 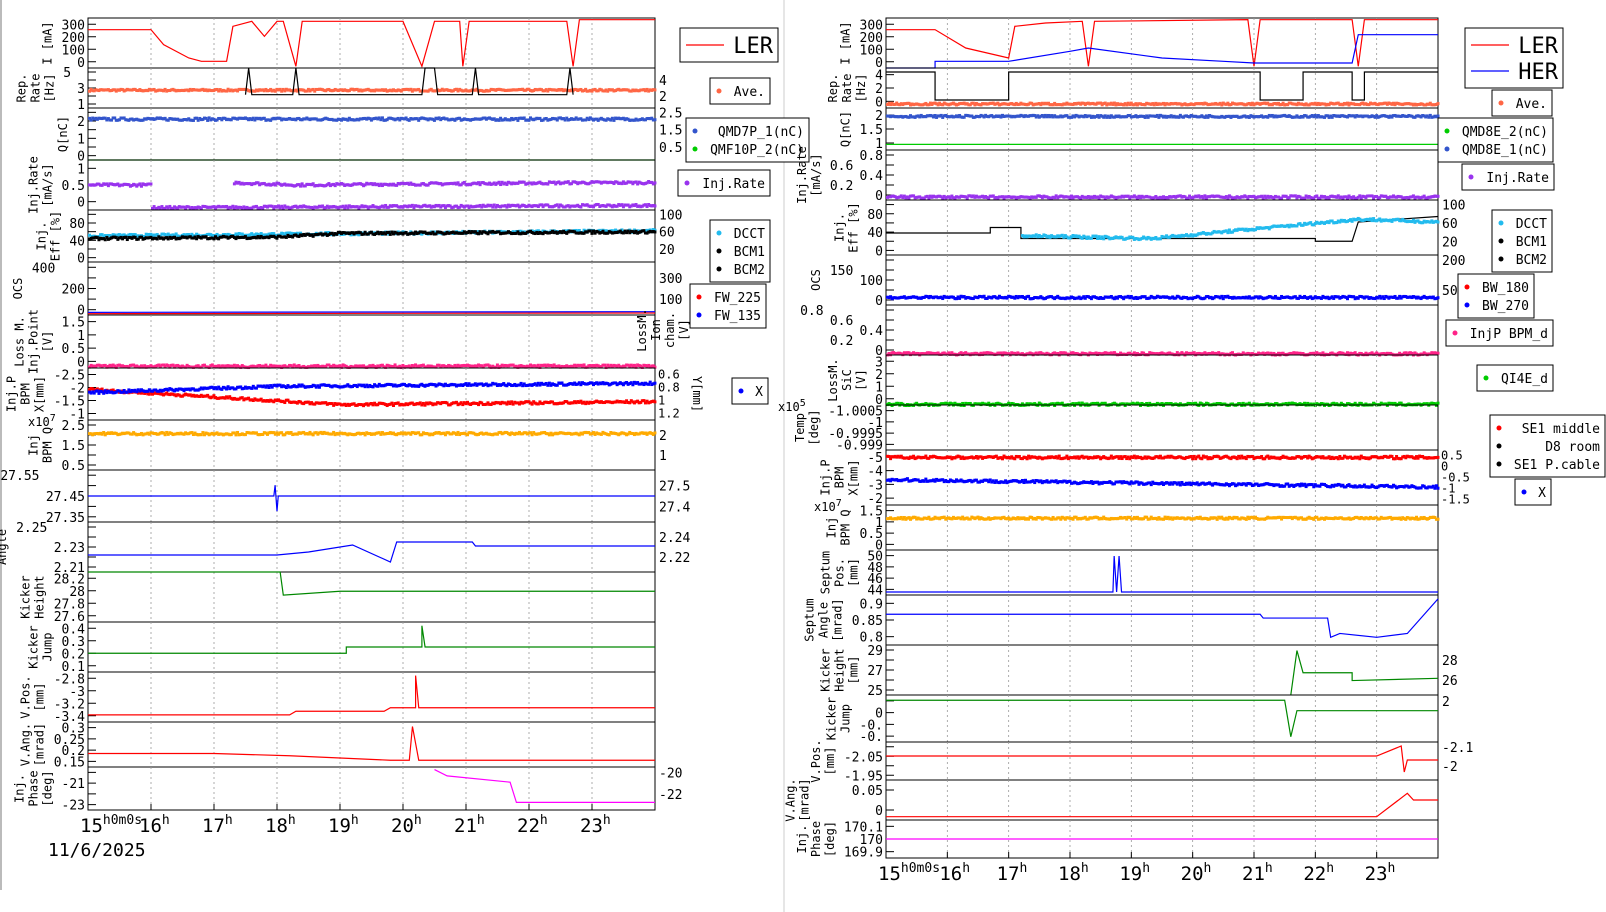 What do you see at coordinates (1, 445) in the screenshot?
I see `frame-edge` at bounding box center [1, 445].